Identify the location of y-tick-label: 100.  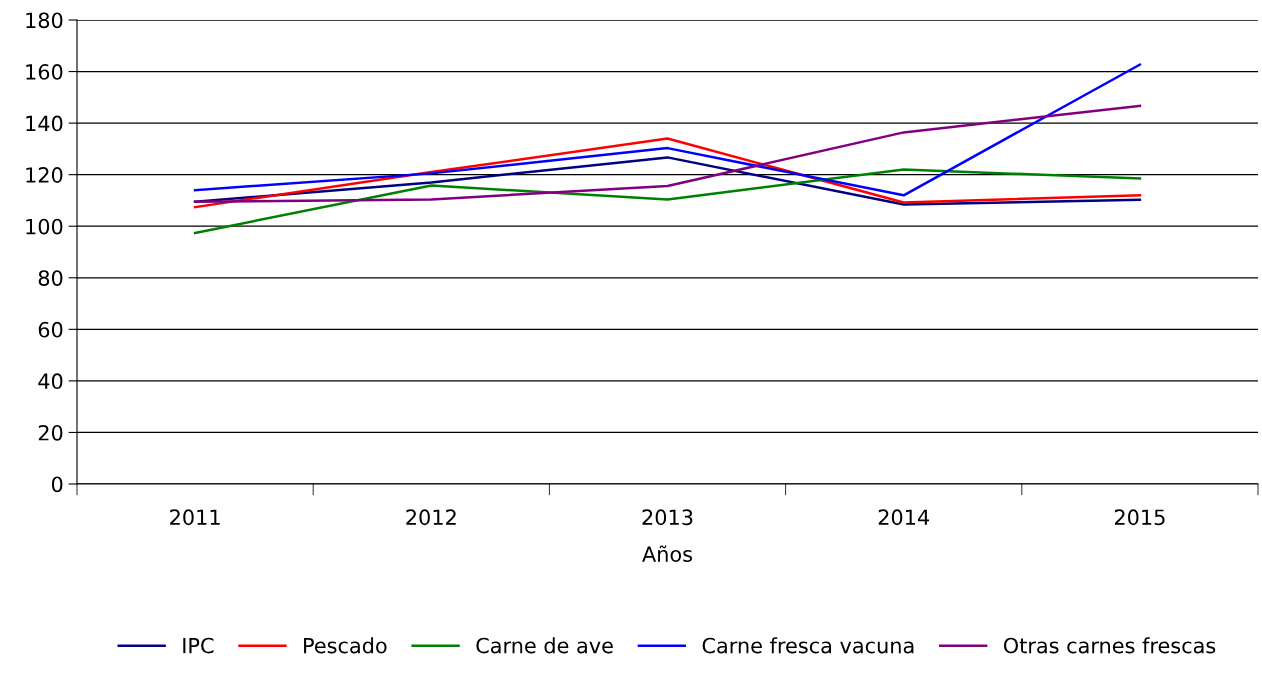
(44, 226).